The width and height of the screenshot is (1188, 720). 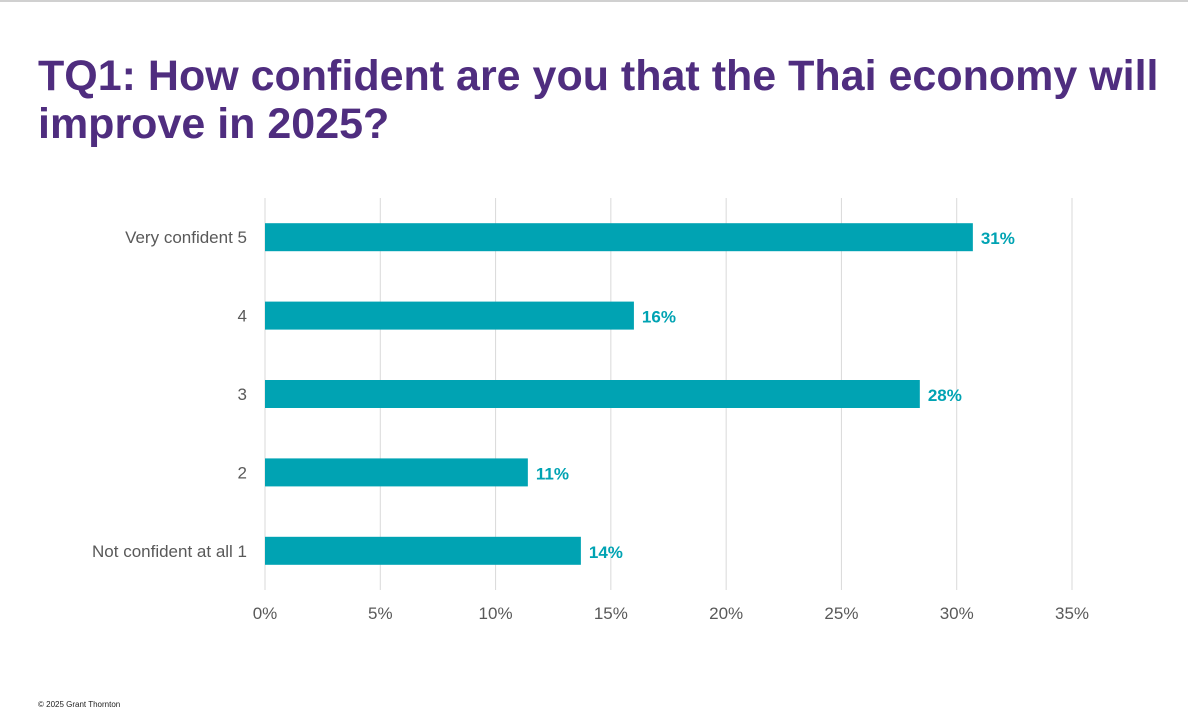 I want to click on category-label: Very confident 5, so click(x=186, y=237).